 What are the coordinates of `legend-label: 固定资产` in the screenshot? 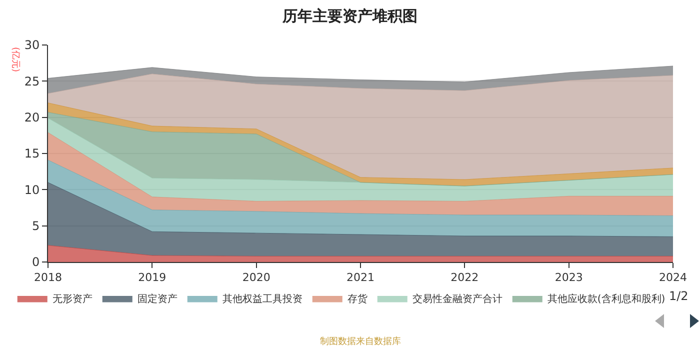 It's located at (157, 299).